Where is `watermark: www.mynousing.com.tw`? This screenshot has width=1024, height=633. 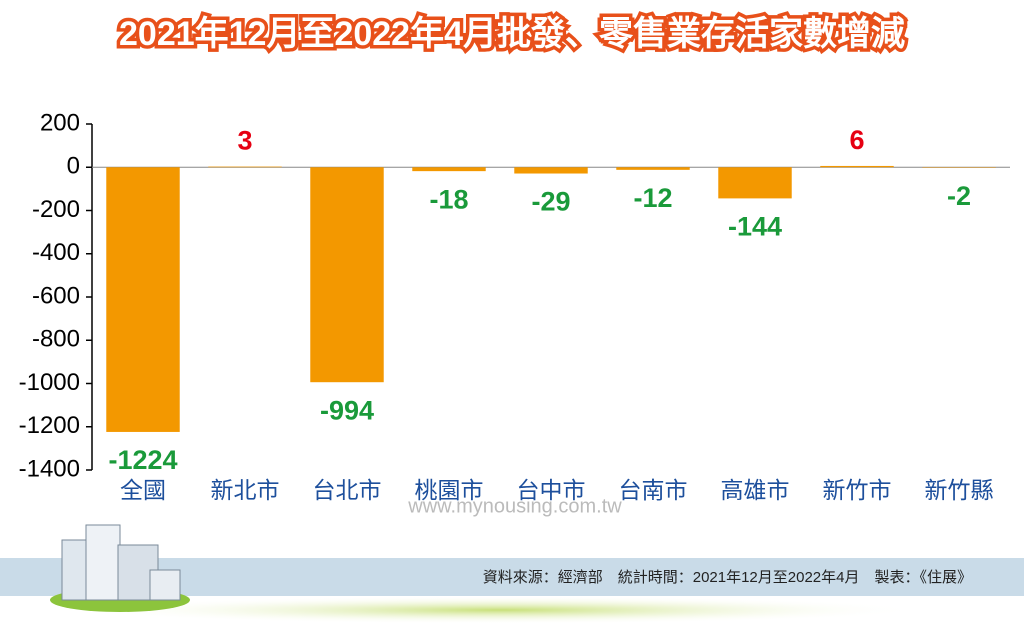
watermark: www.mynousing.com.tw is located at coordinates (514, 506).